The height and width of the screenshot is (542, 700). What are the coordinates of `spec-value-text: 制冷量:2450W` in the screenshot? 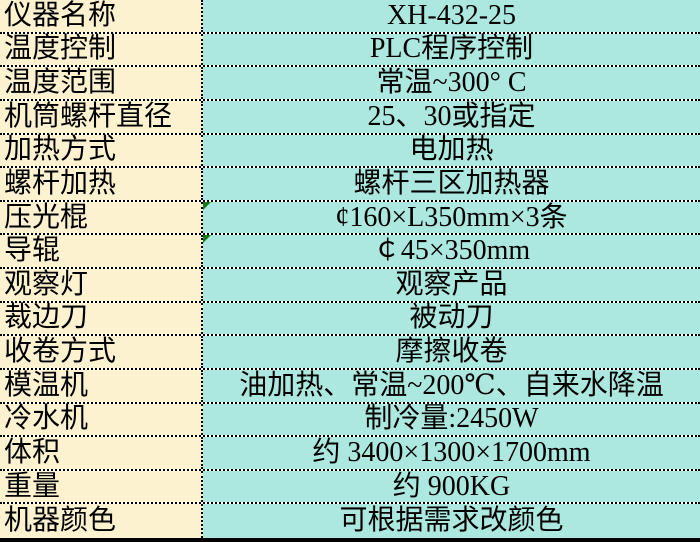 It's located at (451, 419).